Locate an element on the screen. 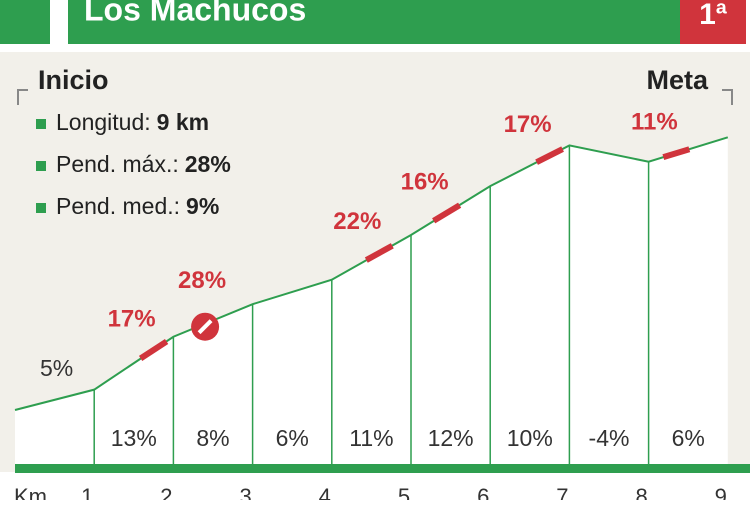 The width and height of the screenshot is (750, 505). gradient-label: 12% is located at coordinates (451, 438).